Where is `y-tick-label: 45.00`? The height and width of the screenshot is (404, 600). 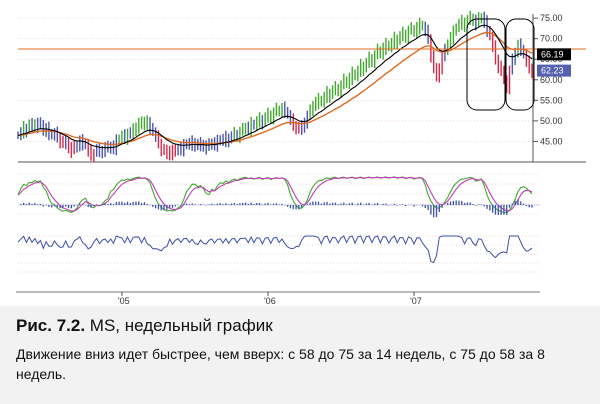 y-tick-label: 45.00 is located at coordinates (551, 141).